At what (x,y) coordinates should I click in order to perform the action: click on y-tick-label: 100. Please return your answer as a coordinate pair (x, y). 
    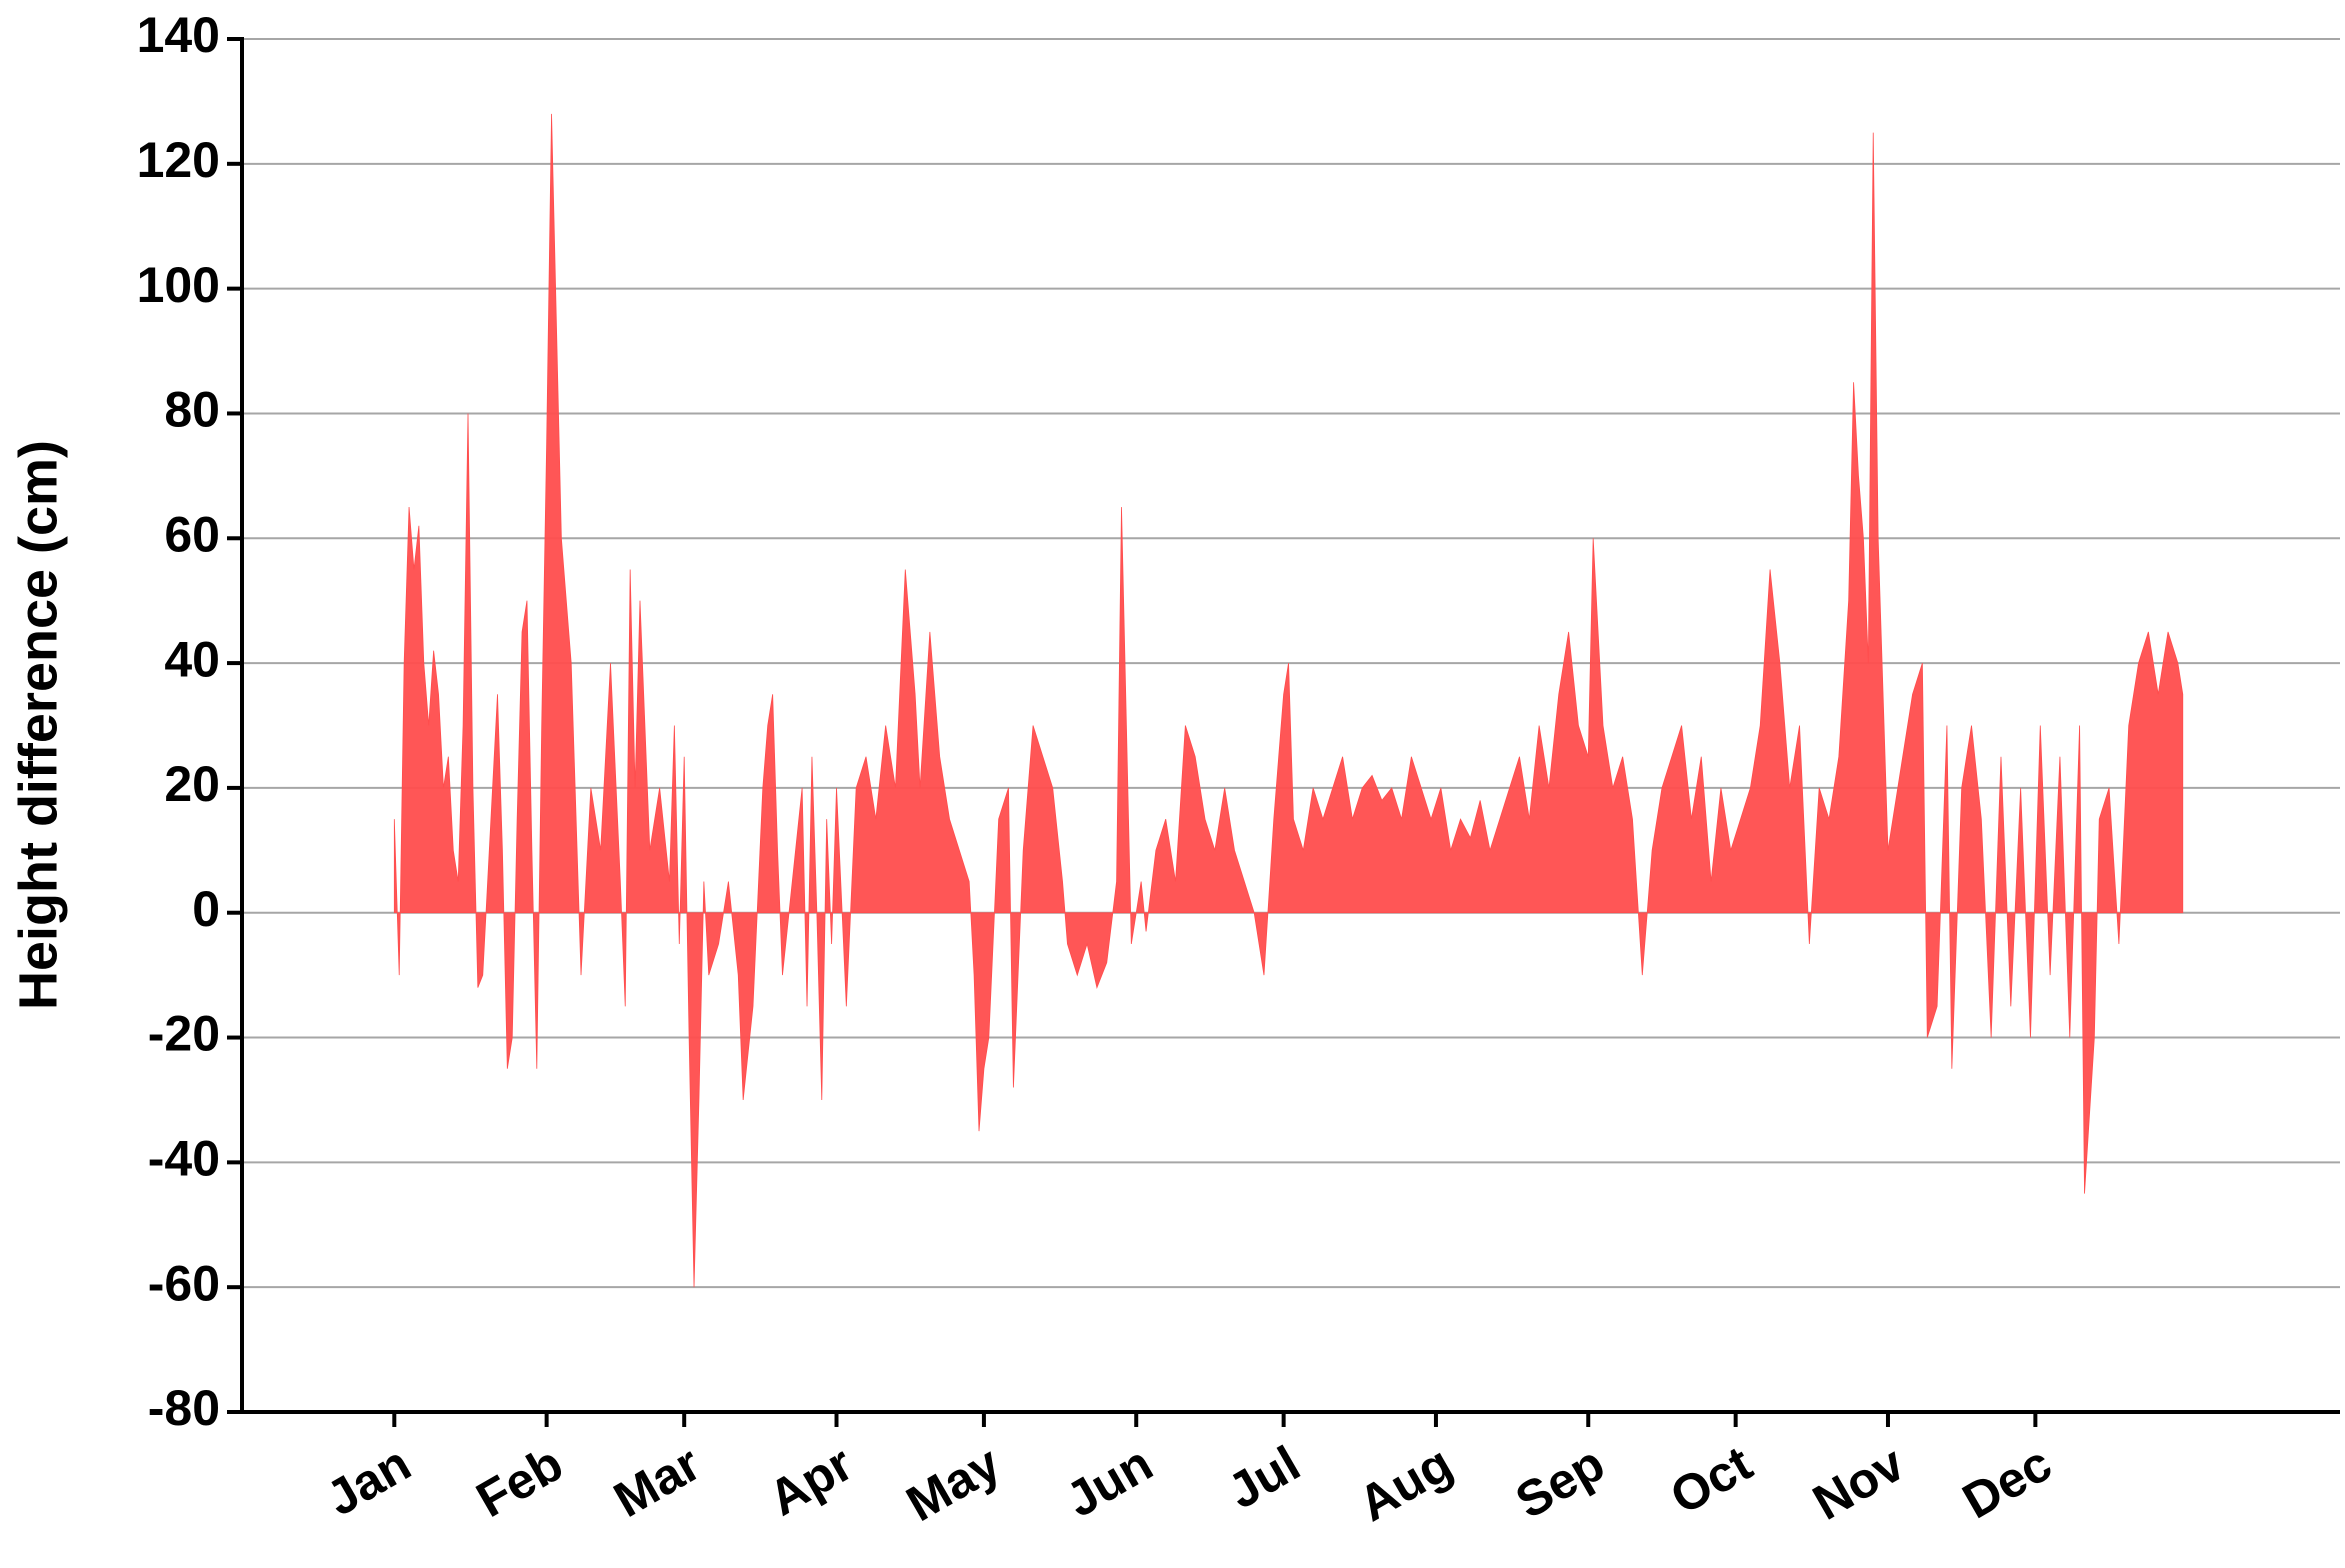
    Looking at the image, I should click on (178, 285).